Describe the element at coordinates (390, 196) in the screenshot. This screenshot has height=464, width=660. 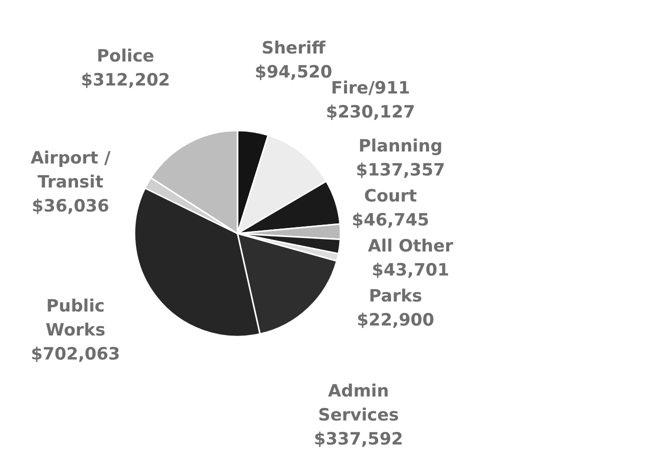
I see `slice-label: Court` at that location.